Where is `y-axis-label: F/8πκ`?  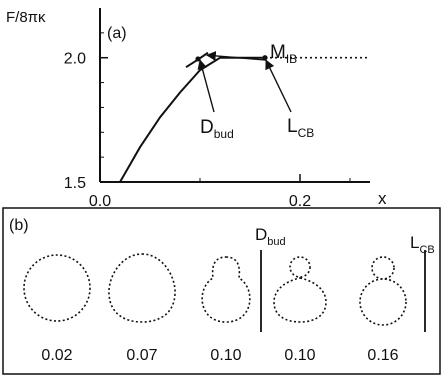
y-axis-label: F/8πκ is located at coordinates (26, 17).